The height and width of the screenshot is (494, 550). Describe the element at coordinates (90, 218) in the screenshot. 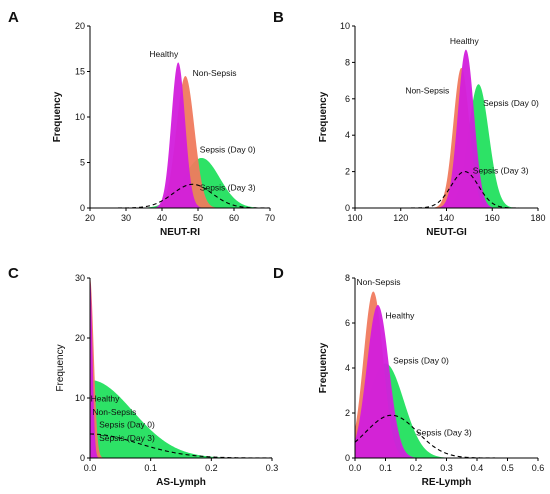

I see `x-tick-label: 20` at that location.